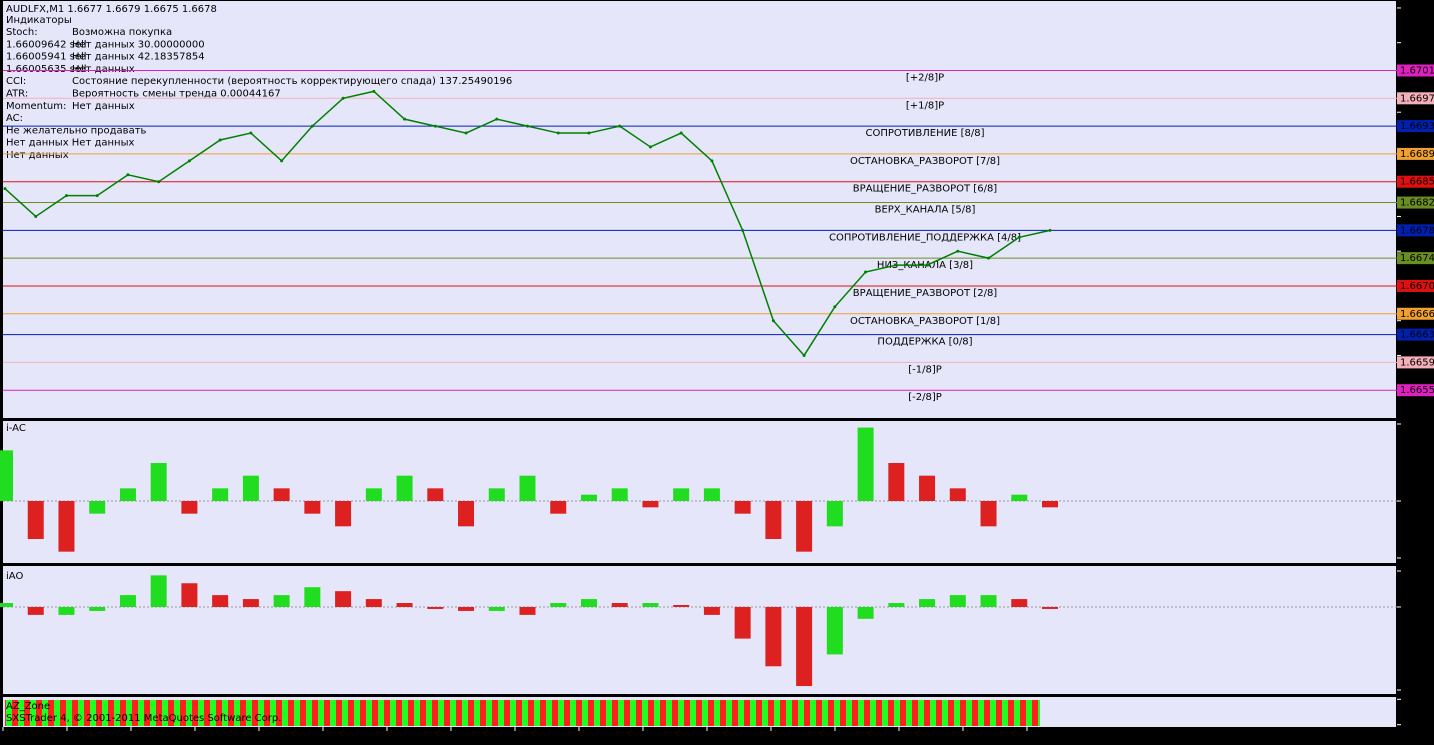  Describe the element at coordinates (925, 189) in the screenshot. I see `level-name: ВРАЩЕНИЕ_РАЗВОРОТ [6/8]` at that location.